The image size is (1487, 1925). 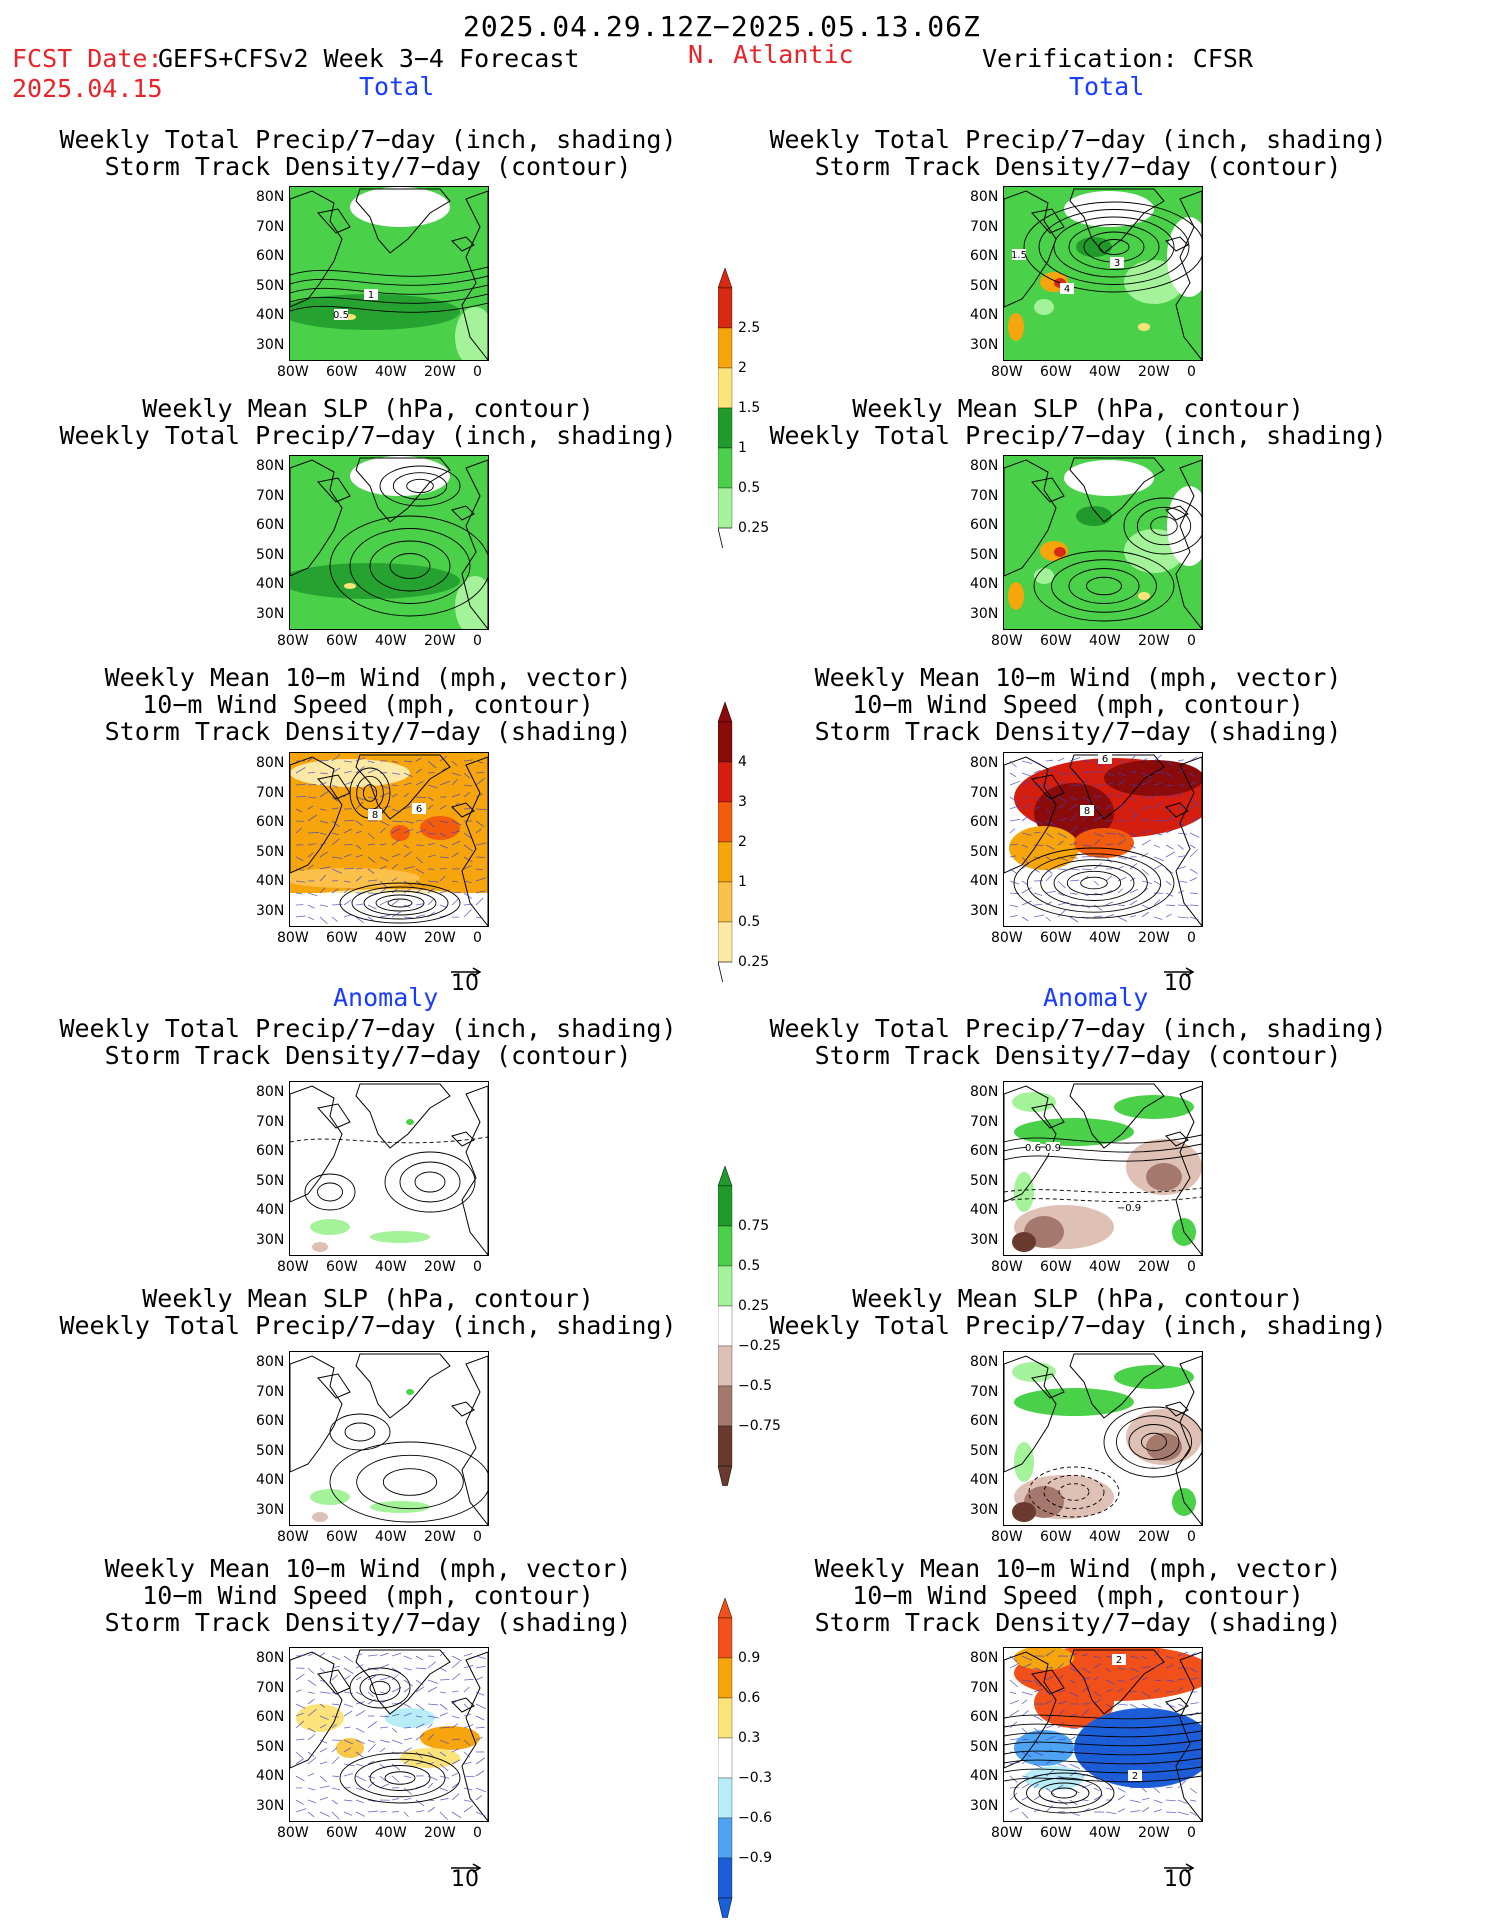 I want to click on vector-ref-cfsr-anom: 10, so click(x=1180, y=1875).